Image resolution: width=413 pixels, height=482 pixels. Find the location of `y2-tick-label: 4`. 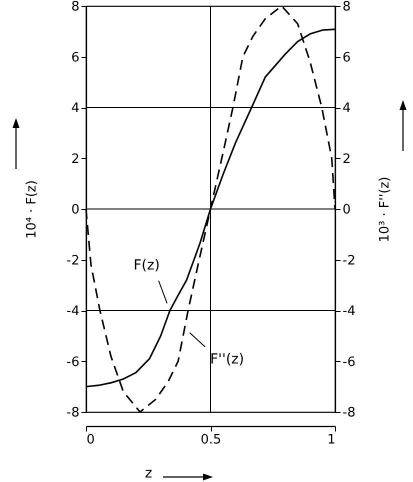

y2-tick-label: 4 is located at coordinates (346, 108).